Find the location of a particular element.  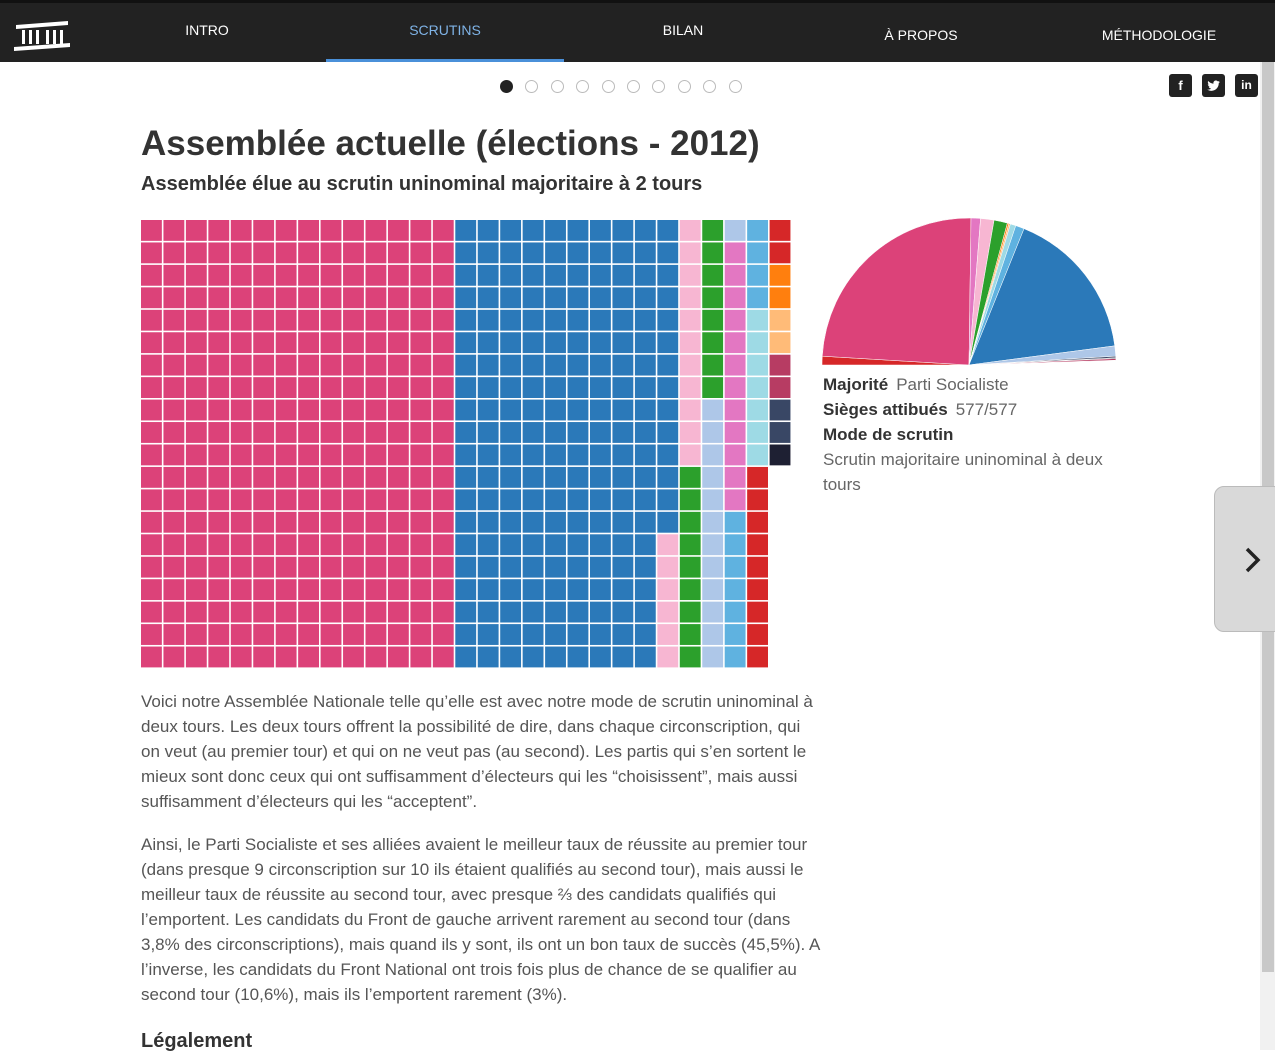

nav-methodologie: MÉTHODOLOGIE is located at coordinates (1159, 35).